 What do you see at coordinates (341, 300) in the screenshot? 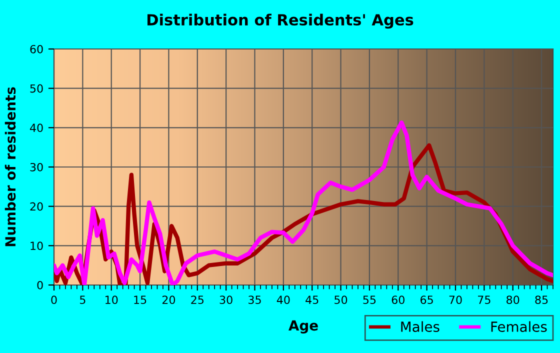
I see `x-tick-label: 50` at bounding box center [341, 300].